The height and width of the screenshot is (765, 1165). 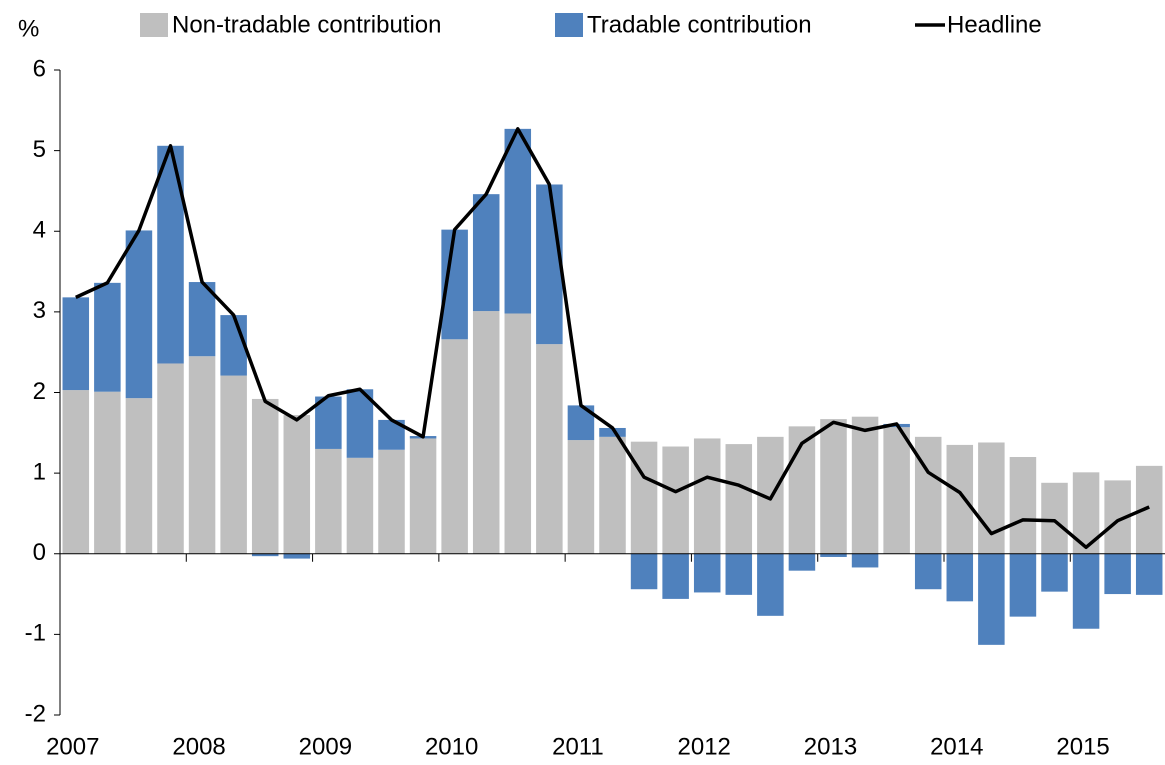 What do you see at coordinates (39, 391) in the screenshot?
I see `y-tick-label: 2` at bounding box center [39, 391].